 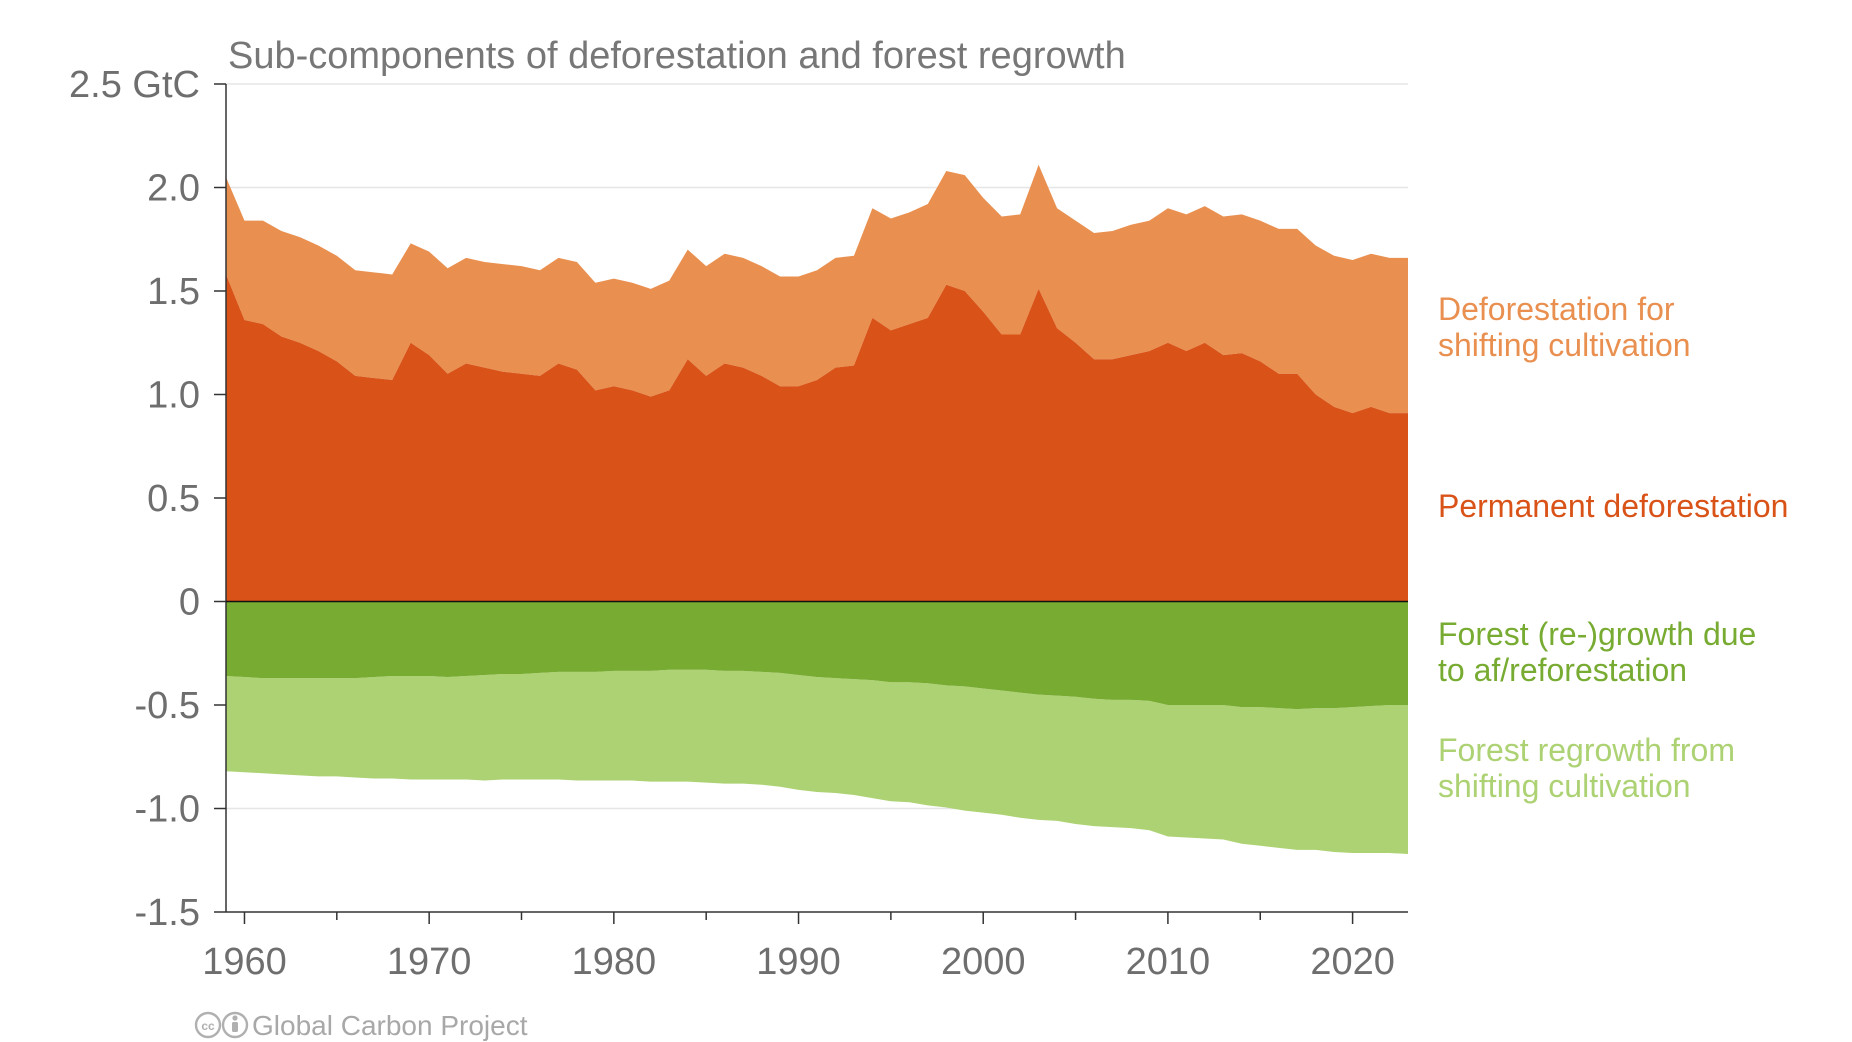 What do you see at coordinates (189, 603) in the screenshot?
I see `y-tick-label: 0` at bounding box center [189, 603].